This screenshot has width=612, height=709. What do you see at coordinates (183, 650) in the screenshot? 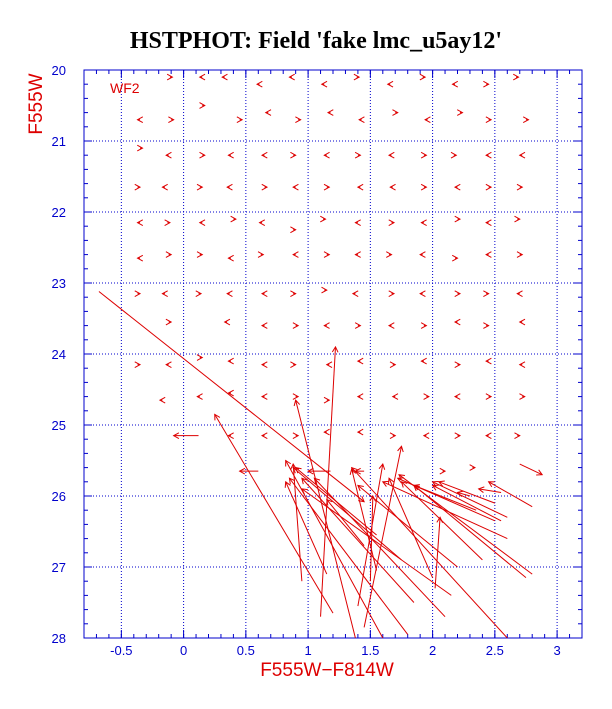
I see `x-tick-label-1: 0` at bounding box center [183, 650].